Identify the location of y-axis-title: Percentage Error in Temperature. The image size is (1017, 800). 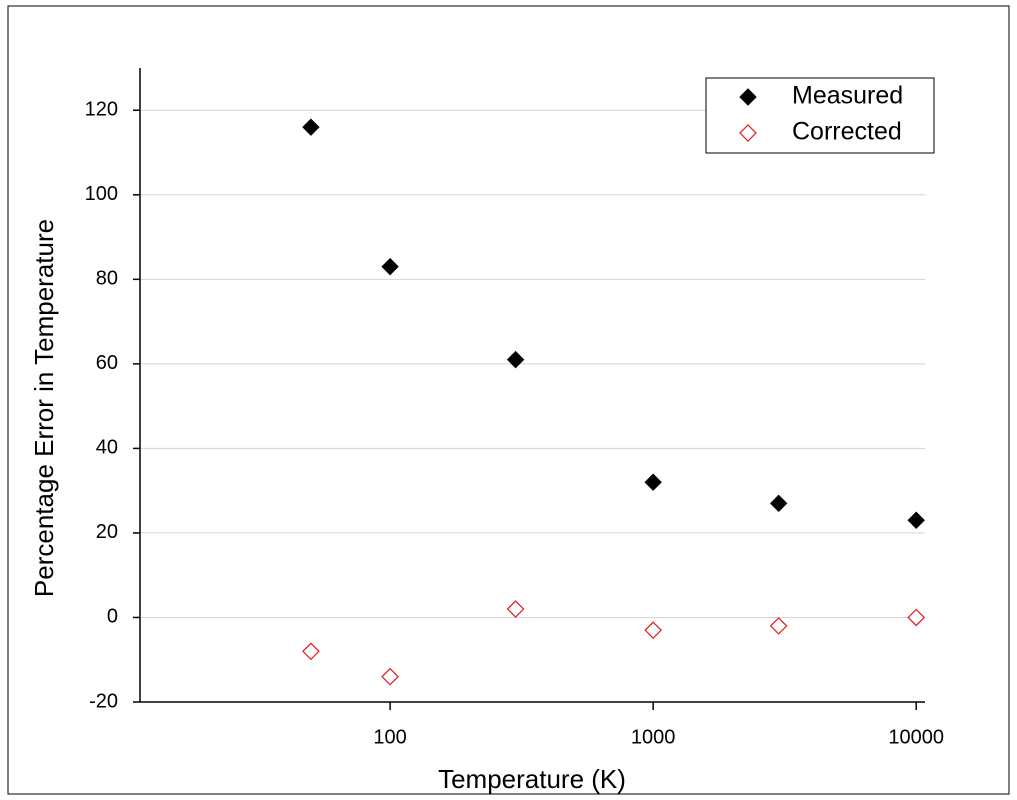
(44, 408).